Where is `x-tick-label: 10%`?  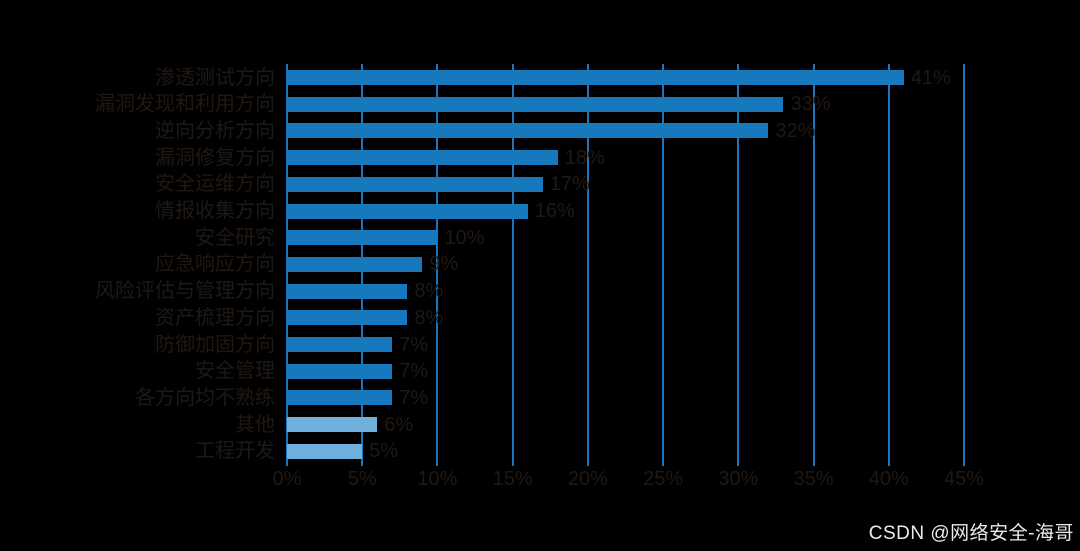
x-tick-label: 10% is located at coordinates (437, 479).